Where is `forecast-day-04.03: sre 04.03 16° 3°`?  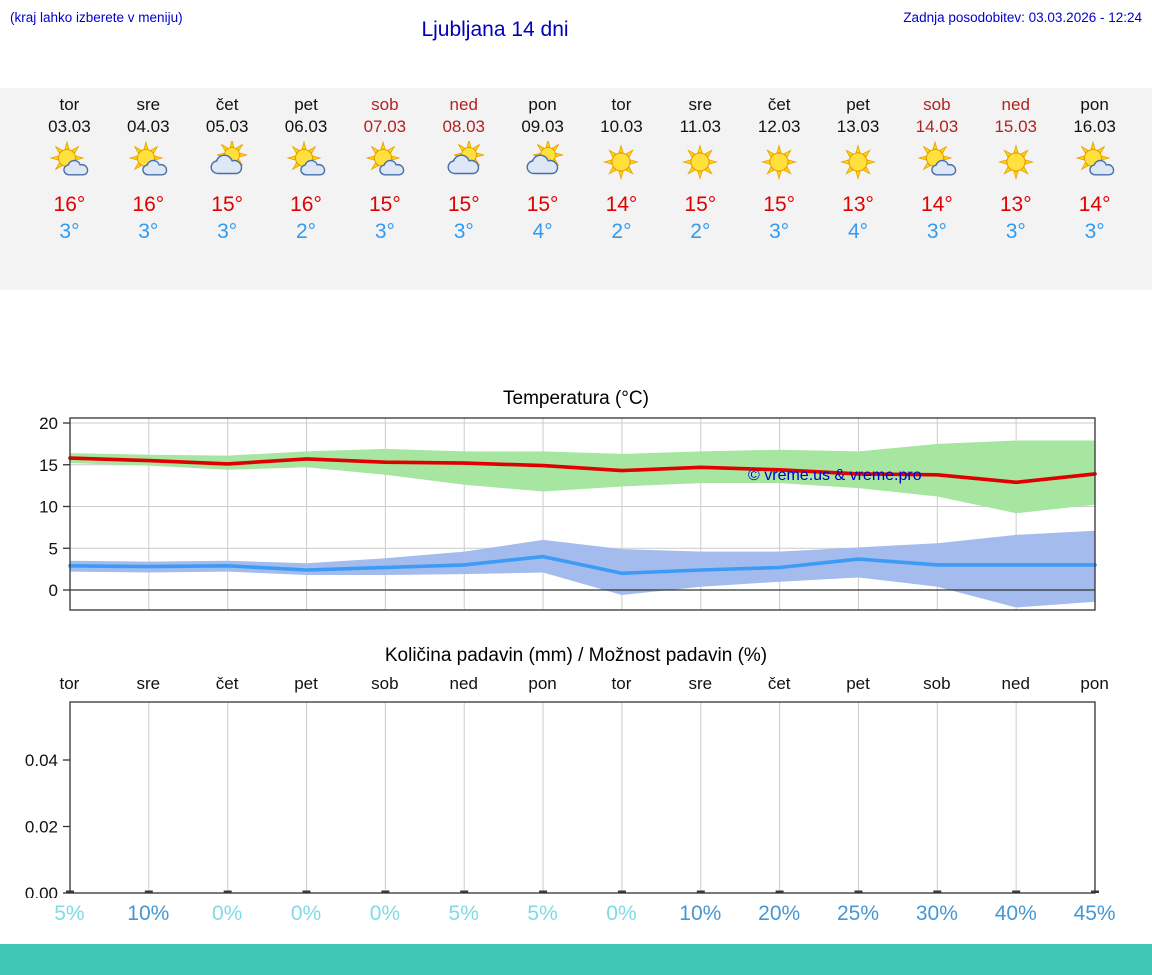 forecast-day-04.03: sre 04.03 16° 3° is located at coordinates (148, 169).